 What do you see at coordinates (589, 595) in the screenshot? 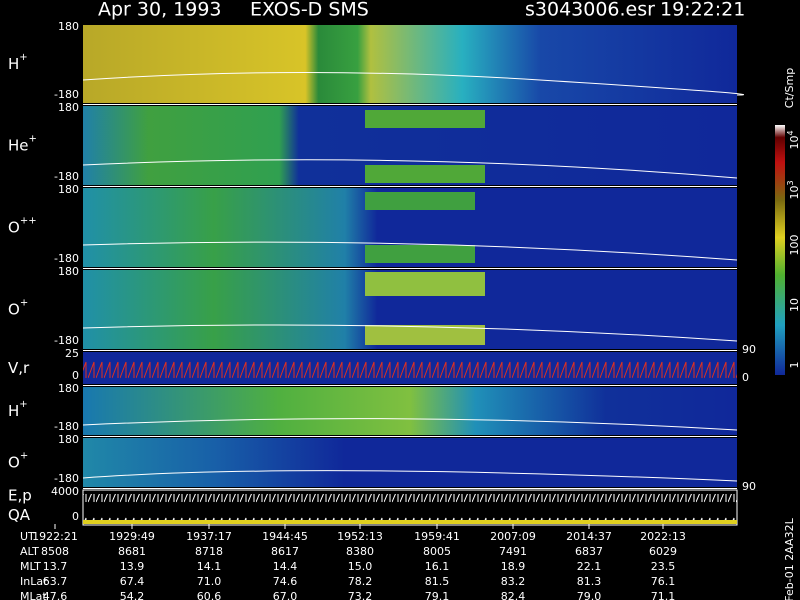
I see `table-cell: 79.0` at bounding box center [589, 595].